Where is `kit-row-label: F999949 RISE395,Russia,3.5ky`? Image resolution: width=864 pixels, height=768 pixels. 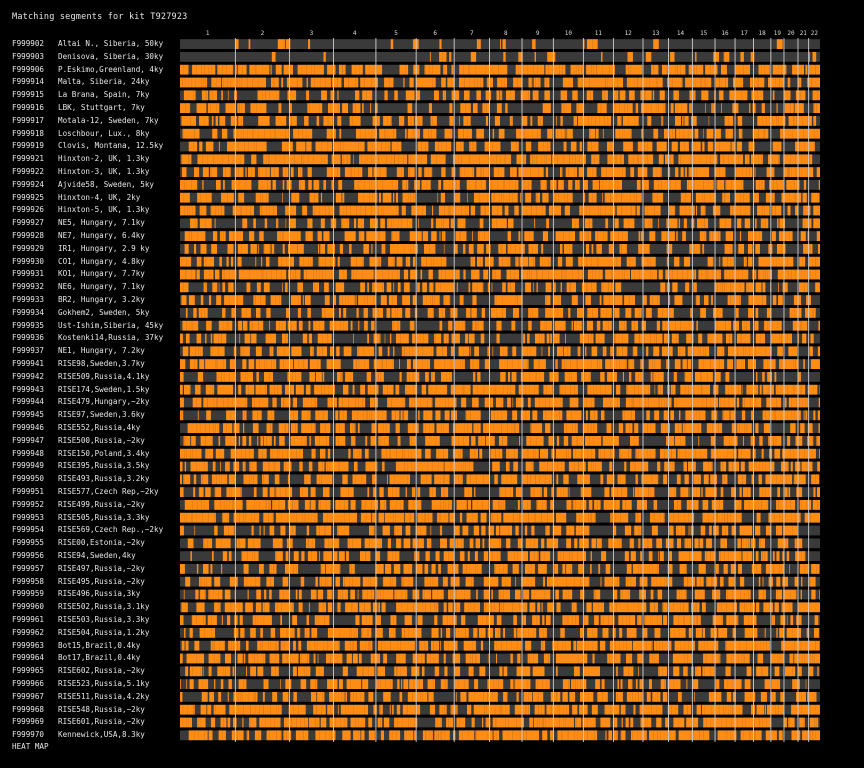 kit-row-label: F999949 RISE395,Russia,3.5ky is located at coordinates (96, 466).